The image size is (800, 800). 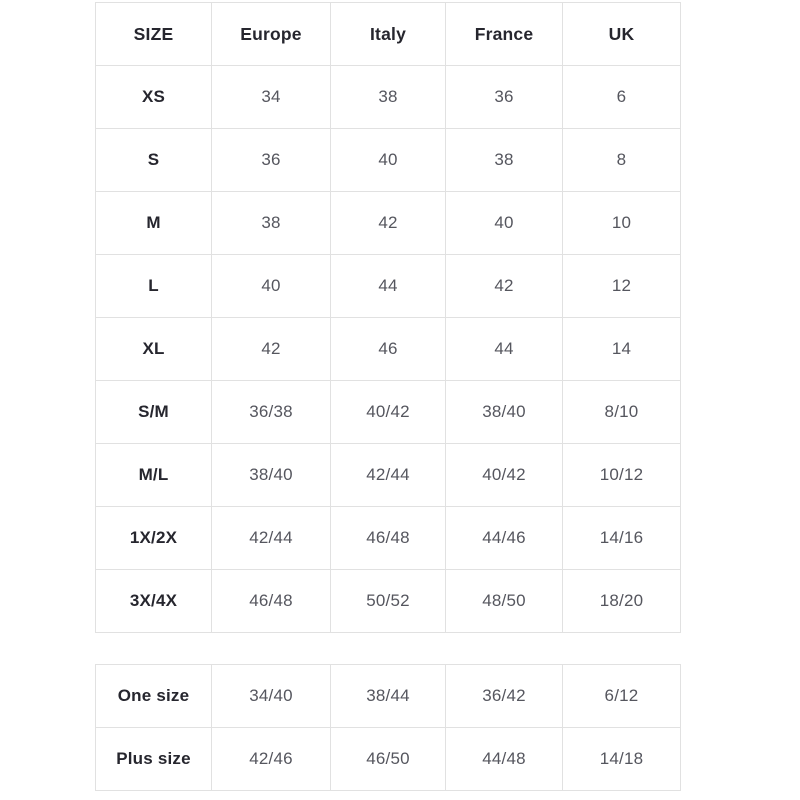 I want to click on value-cell: 46, so click(x=388, y=349).